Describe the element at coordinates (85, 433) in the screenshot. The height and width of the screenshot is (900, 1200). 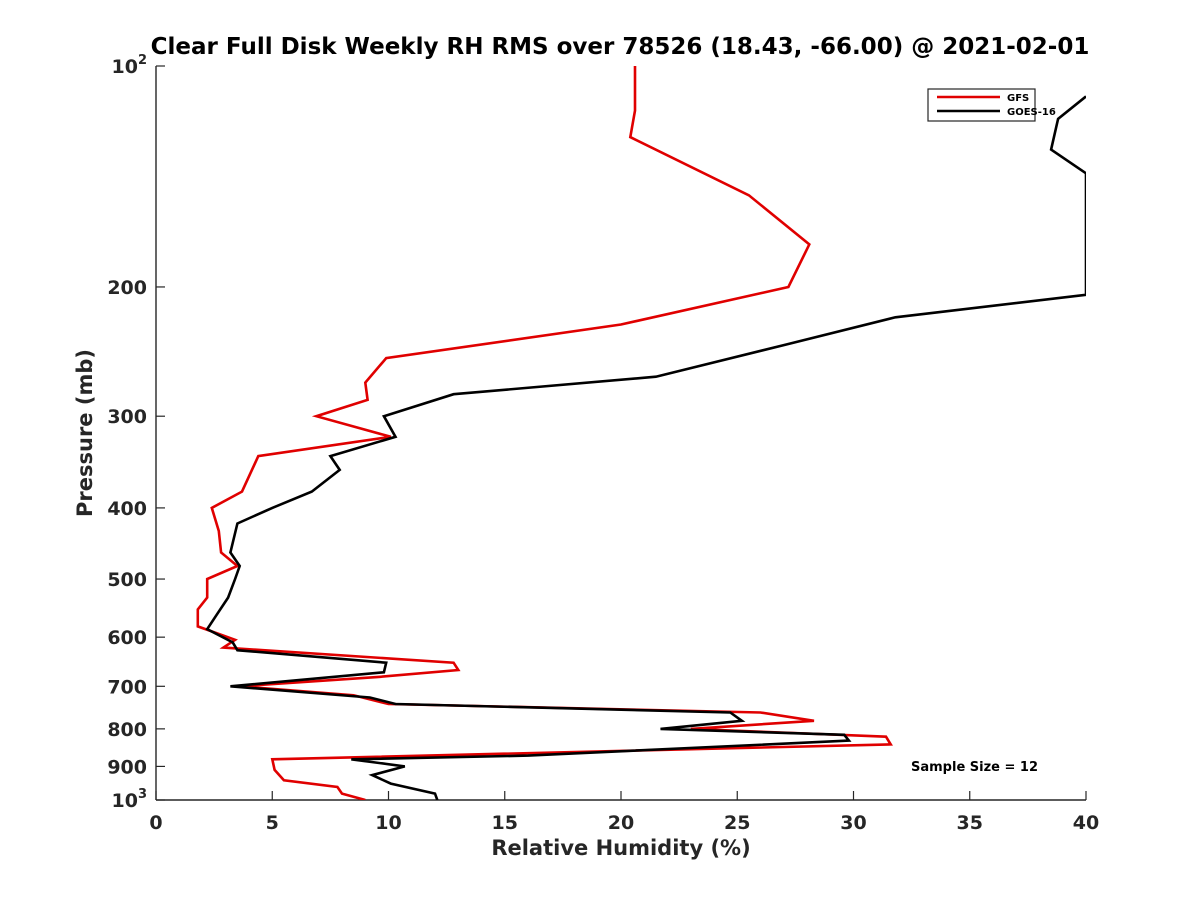
I see `y-axis-label: Pressure (mb)` at that location.